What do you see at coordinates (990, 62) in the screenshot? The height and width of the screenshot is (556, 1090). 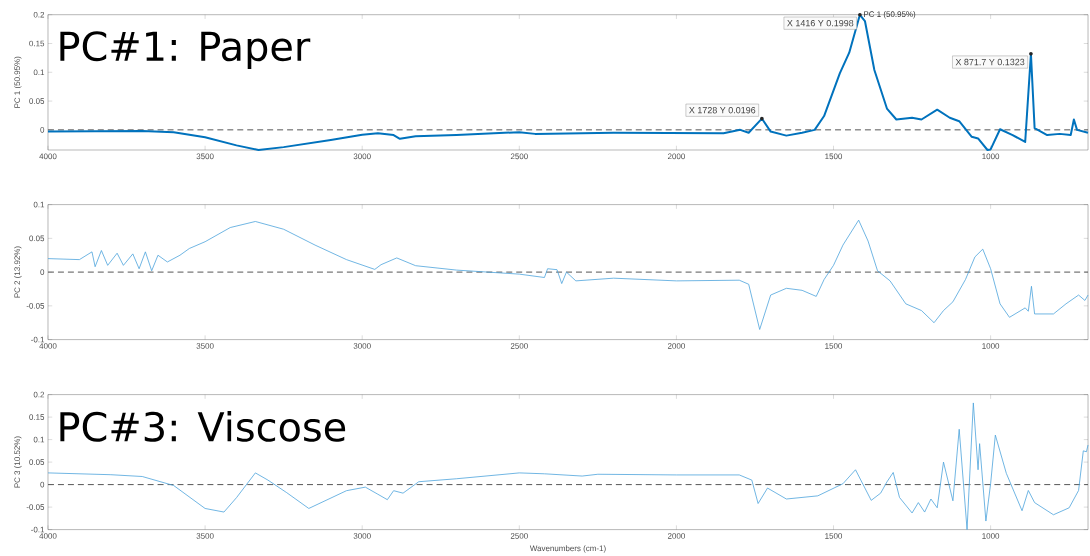 I see `annotation: X 871.7 Y 0.1323` at bounding box center [990, 62].